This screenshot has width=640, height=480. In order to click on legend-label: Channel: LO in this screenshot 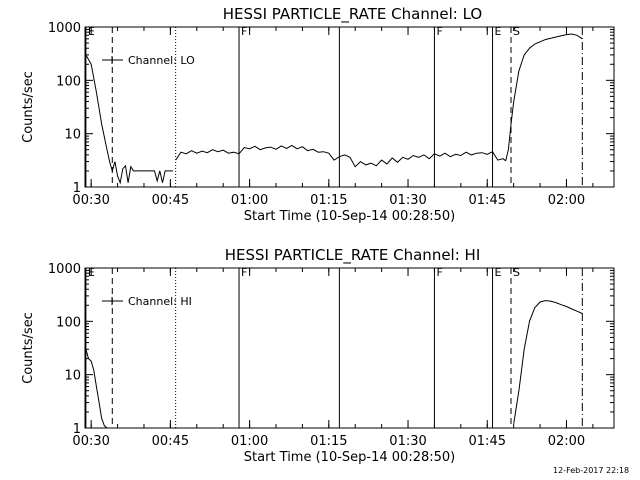, I will do `click(161, 60)`.